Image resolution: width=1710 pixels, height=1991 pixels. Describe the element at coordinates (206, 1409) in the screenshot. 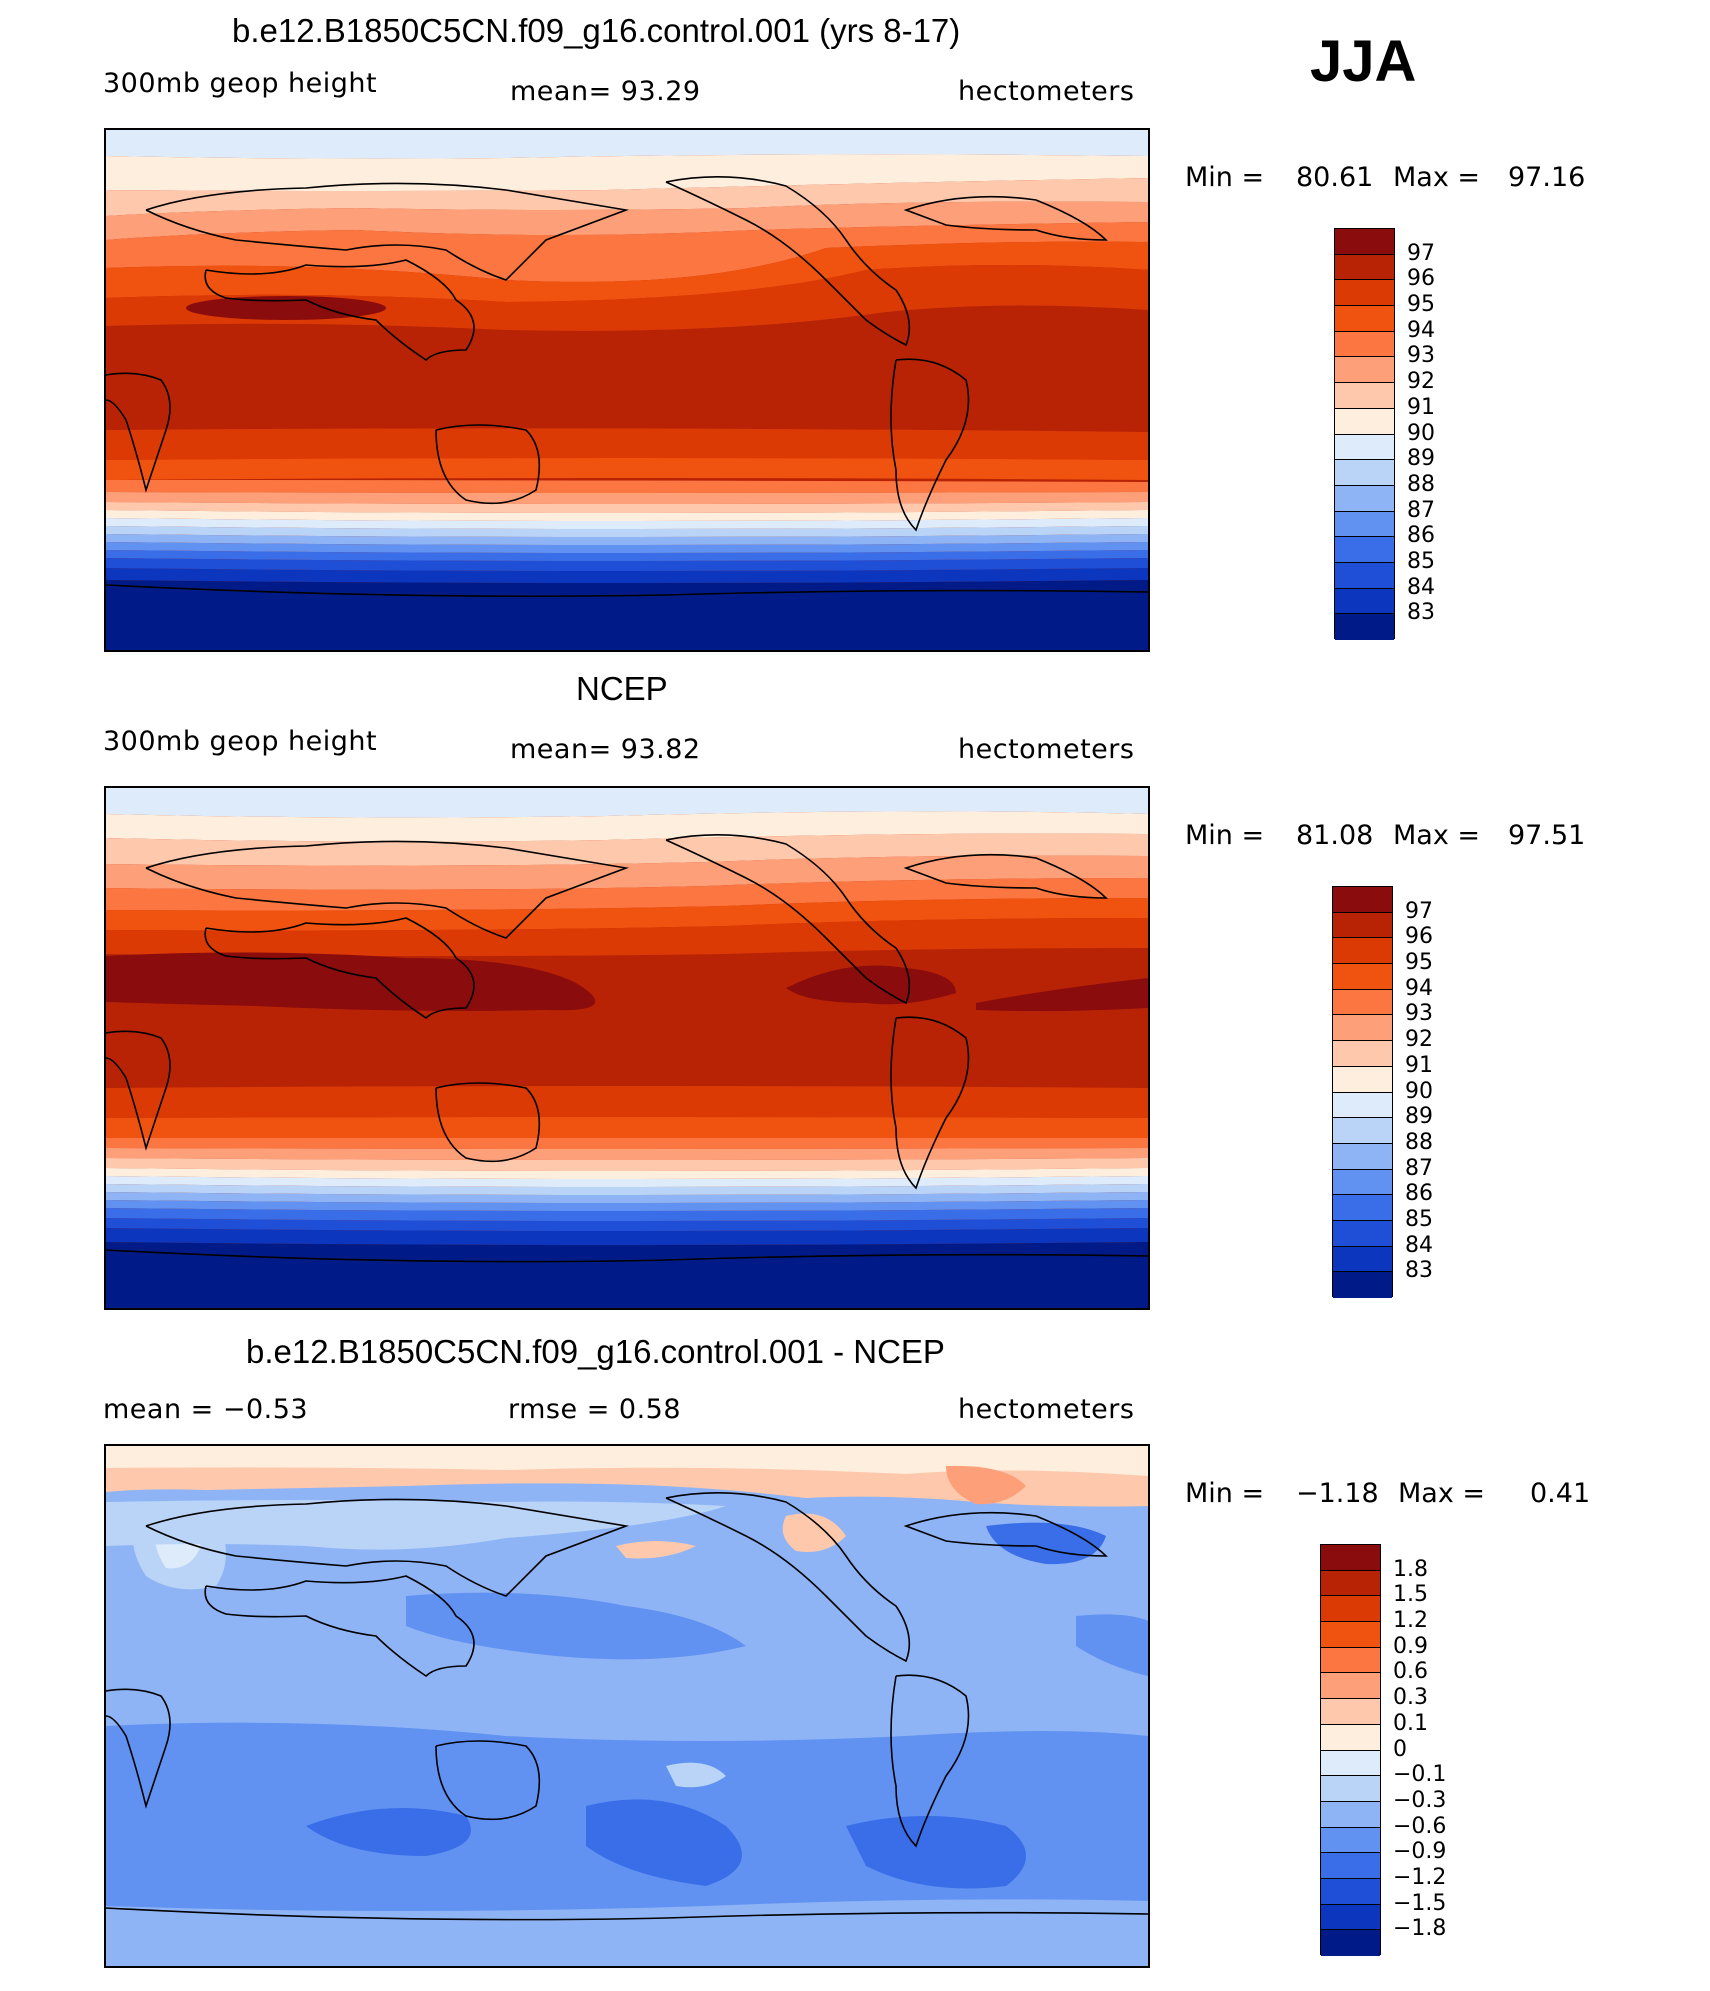

I see `panel-3-mean-label: mean = −0.53` at that location.